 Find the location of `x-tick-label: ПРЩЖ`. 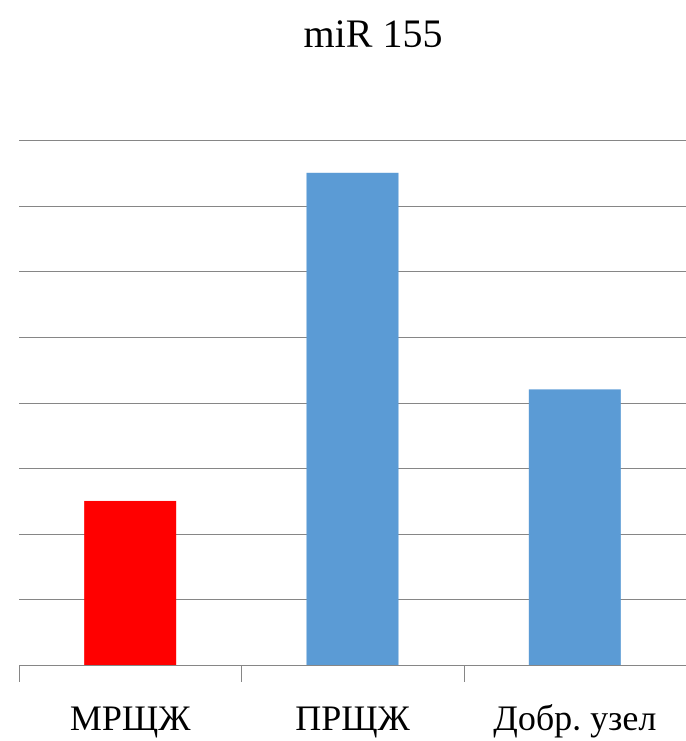

x-tick-label: ПРЩЖ is located at coordinates (352, 718).